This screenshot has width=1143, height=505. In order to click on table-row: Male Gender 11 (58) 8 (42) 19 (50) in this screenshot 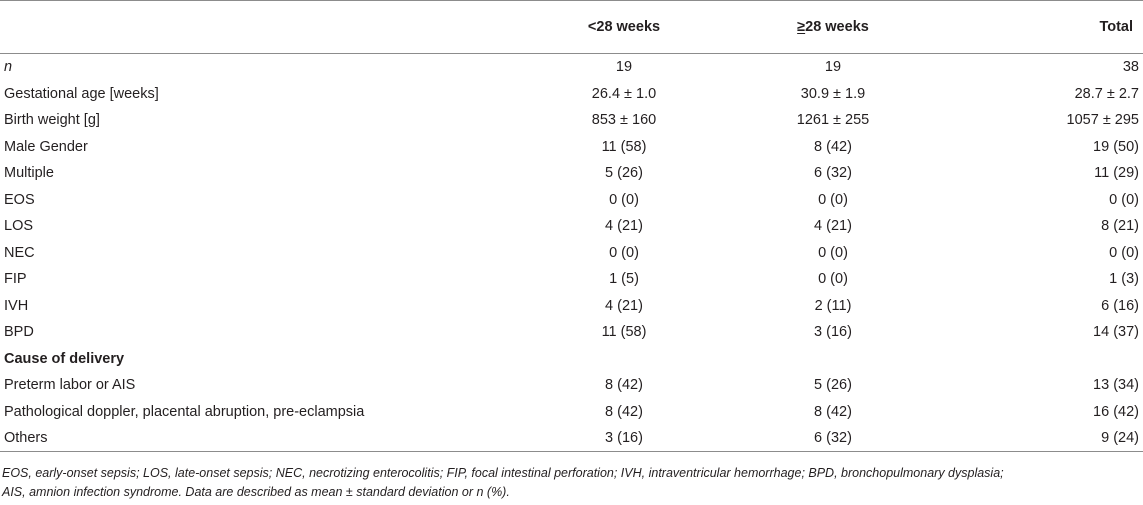, I will do `click(571, 147)`.